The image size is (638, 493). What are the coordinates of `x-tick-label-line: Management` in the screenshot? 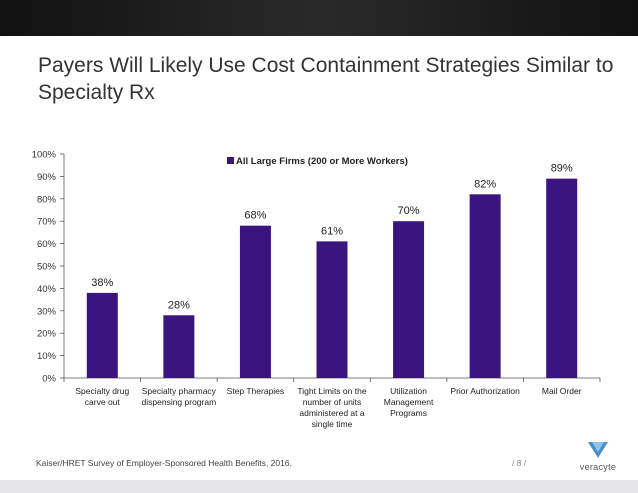 It's located at (409, 402).